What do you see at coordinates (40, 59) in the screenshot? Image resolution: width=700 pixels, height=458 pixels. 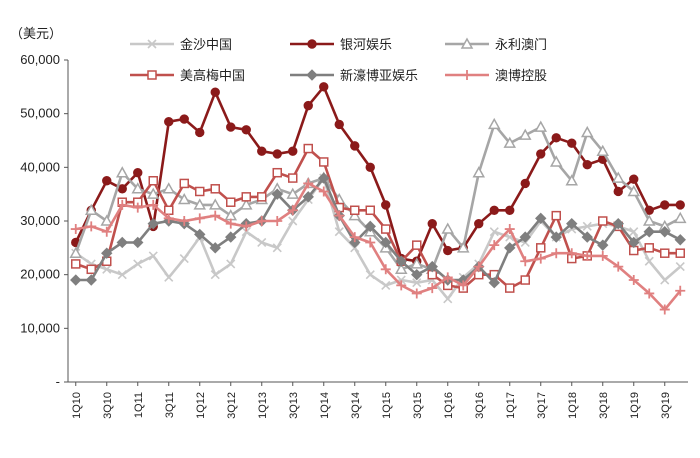 I see `y-tick-label: 60,000` at bounding box center [40, 59].